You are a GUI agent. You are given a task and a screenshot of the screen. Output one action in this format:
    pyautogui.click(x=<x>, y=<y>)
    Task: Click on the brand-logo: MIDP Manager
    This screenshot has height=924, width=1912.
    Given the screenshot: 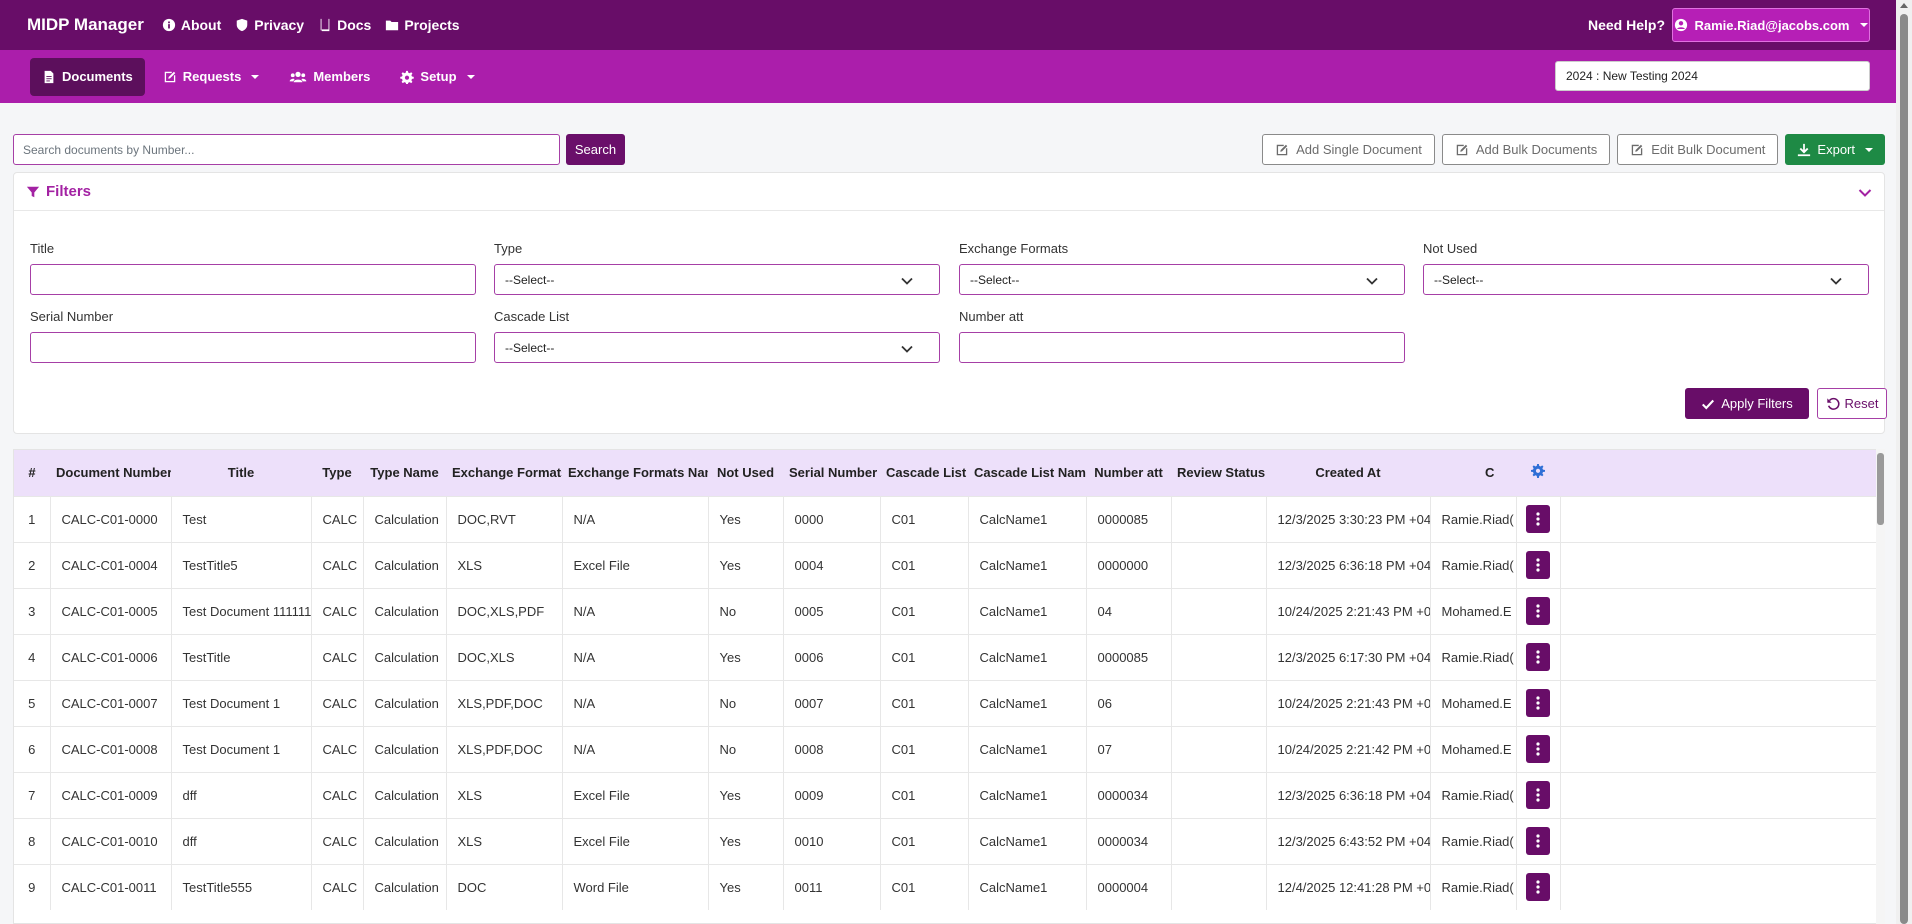 What is the action you would take?
    pyautogui.click(x=85, y=24)
    